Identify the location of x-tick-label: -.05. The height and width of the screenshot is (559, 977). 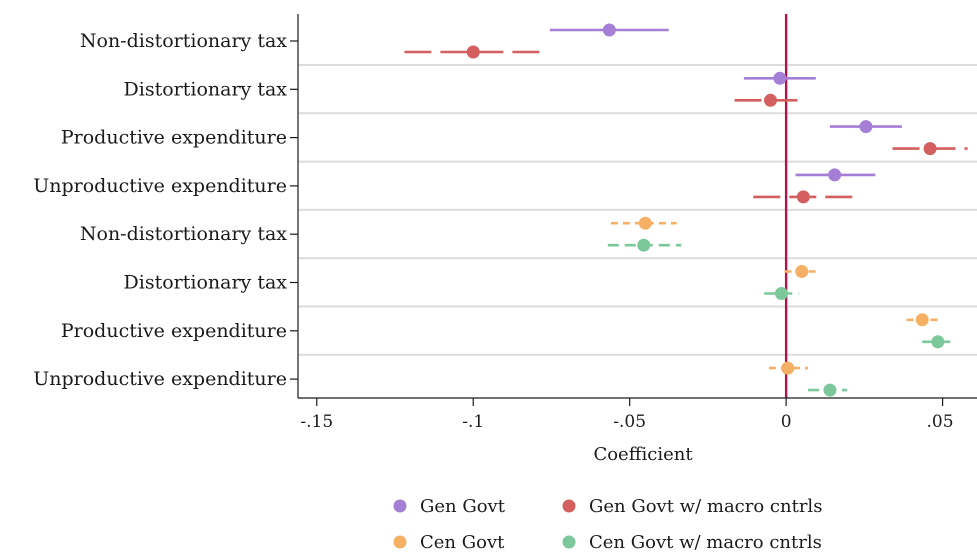
(629, 422).